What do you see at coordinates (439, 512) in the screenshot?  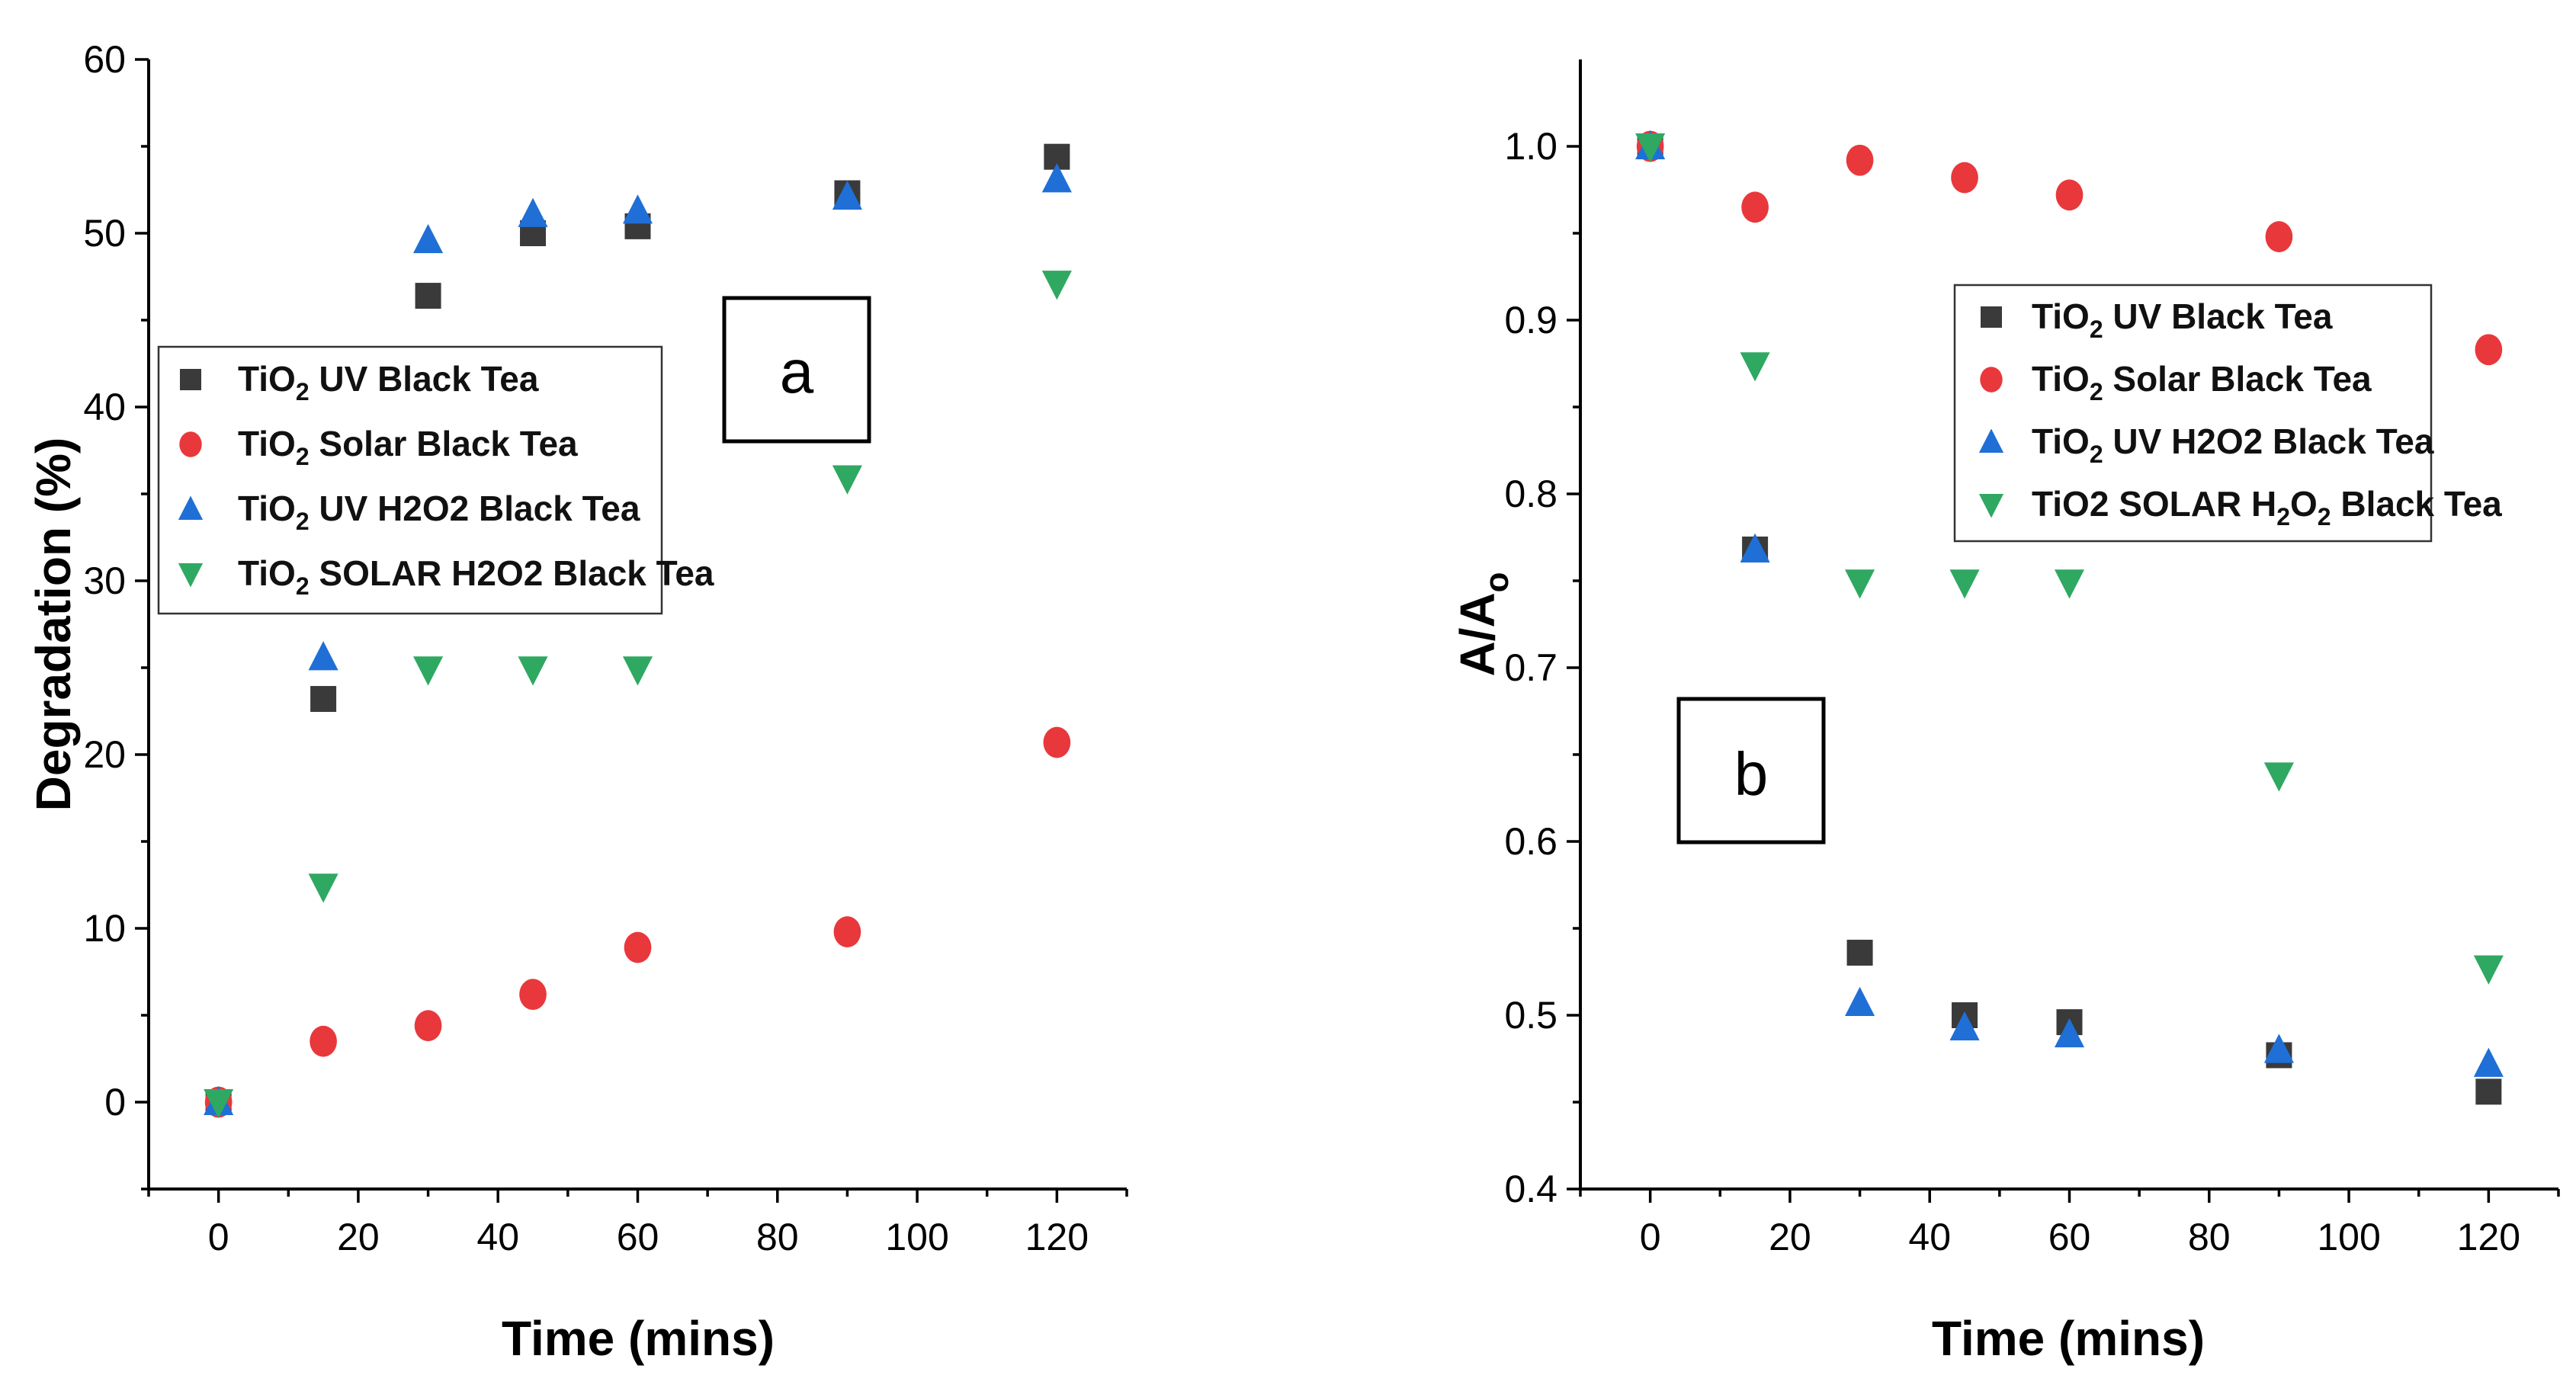 I see `panel-a-legend-label-uv_h2o2: TiO2 UV H2O2 Black Tea` at bounding box center [439, 512].